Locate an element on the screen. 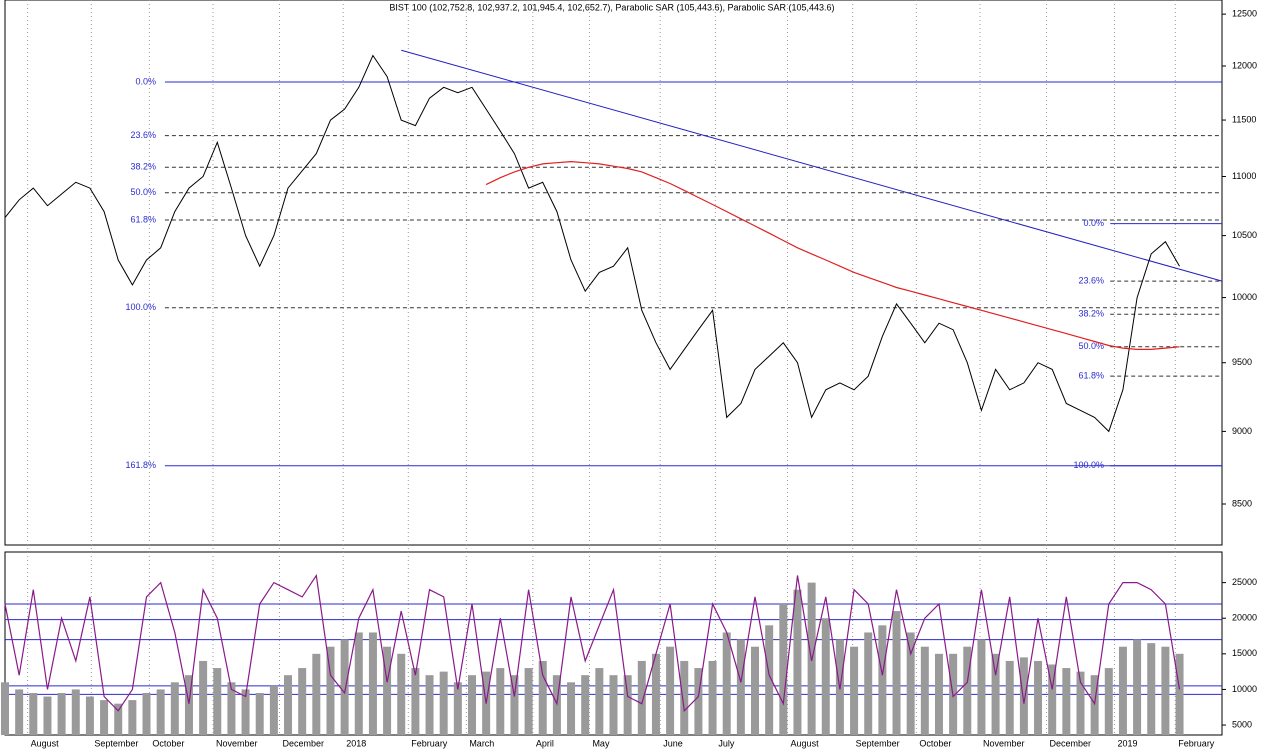 The width and height of the screenshot is (1264, 751). y-tick-label: 8500 is located at coordinates (1242, 503).